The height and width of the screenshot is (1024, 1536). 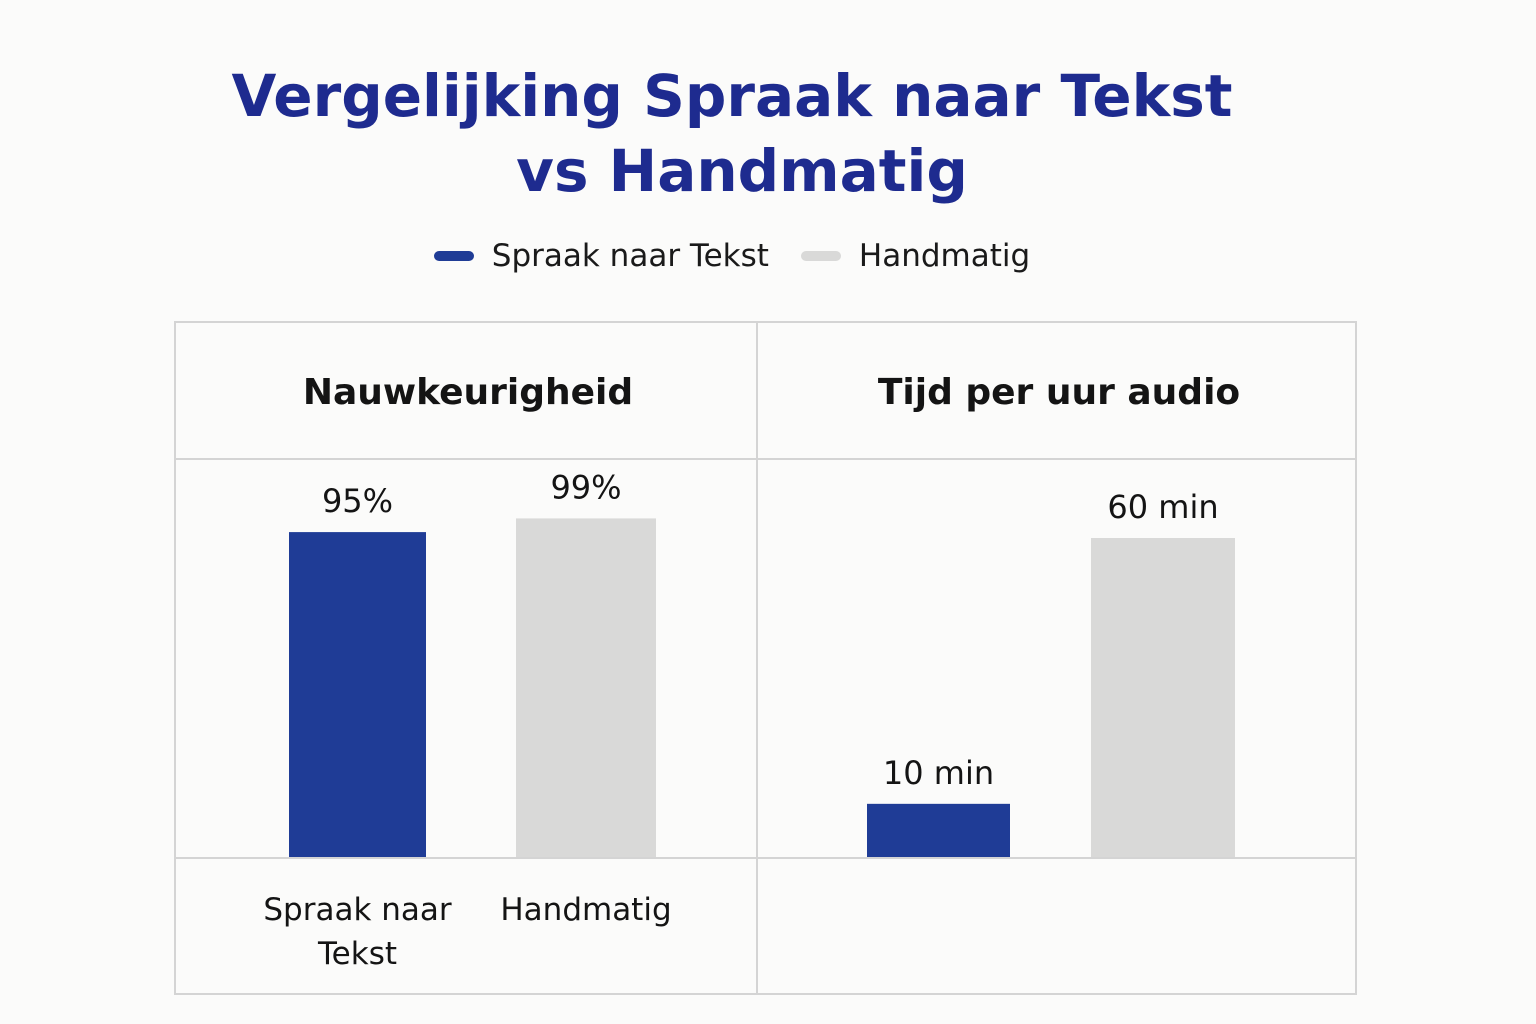 I want to click on panel-title-0: Nauwkeurigheid, so click(x=468, y=392).